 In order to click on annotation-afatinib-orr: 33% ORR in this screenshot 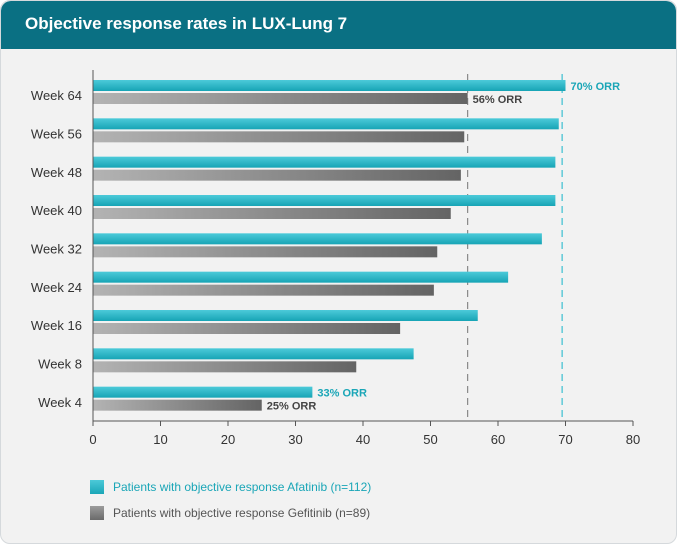, I will do `click(342, 394)`.